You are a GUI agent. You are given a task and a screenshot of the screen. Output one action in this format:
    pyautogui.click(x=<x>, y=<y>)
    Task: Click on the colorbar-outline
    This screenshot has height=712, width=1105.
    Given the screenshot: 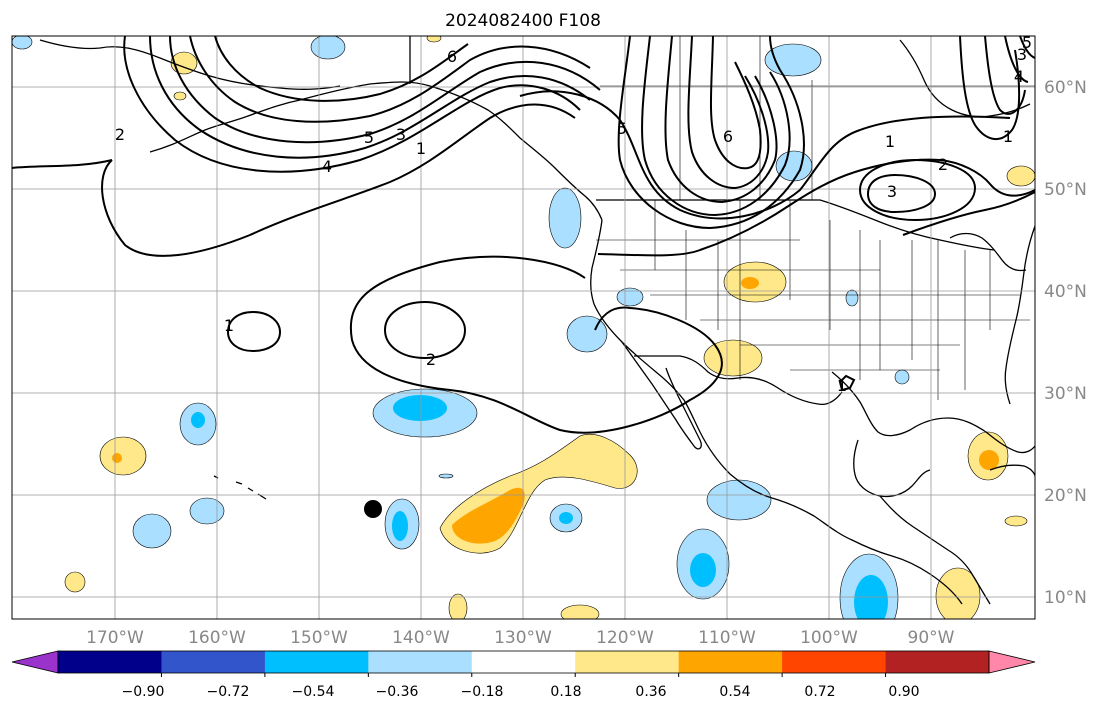 What is the action you would take?
    pyautogui.click(x=523, y=662)
    